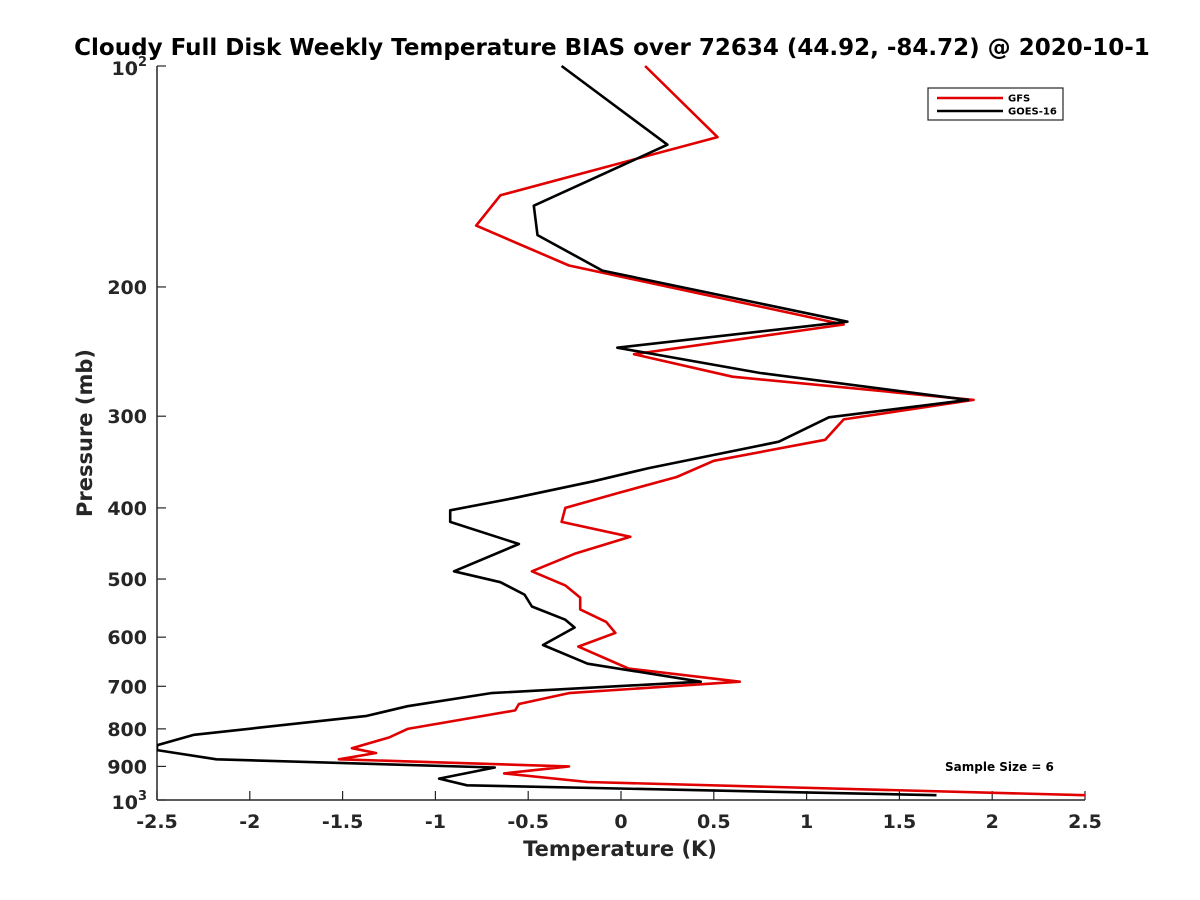 The image size is (1200, 900). I want to click on x-tick-label: 2.5, so click(1085, 822).